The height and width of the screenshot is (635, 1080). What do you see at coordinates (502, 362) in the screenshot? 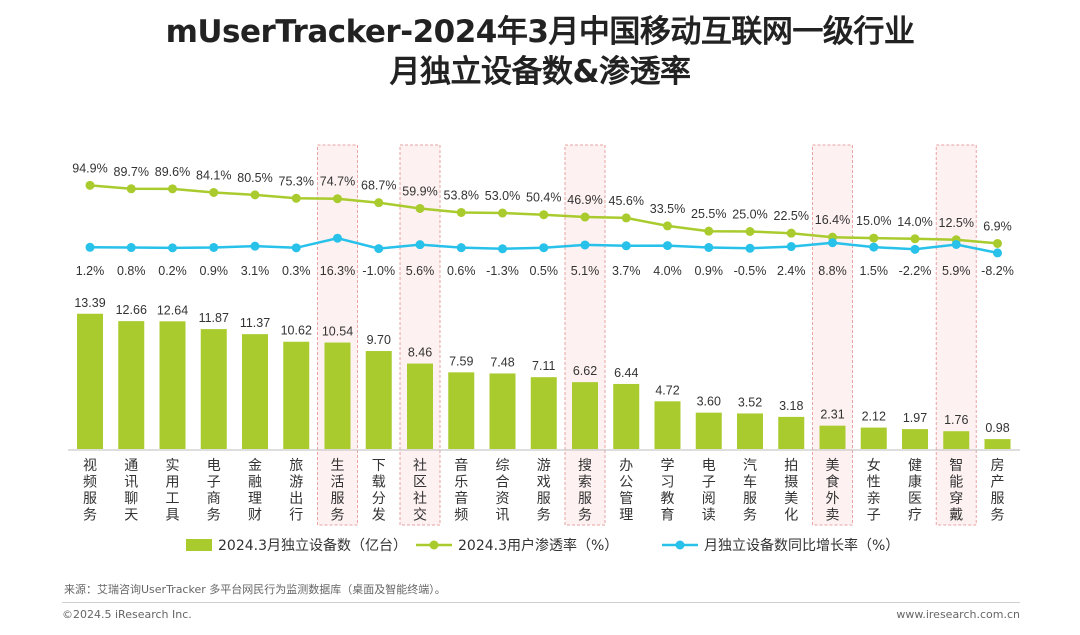
I see `bar-value-label-10: 7.48` at bounding box center [502, 362].